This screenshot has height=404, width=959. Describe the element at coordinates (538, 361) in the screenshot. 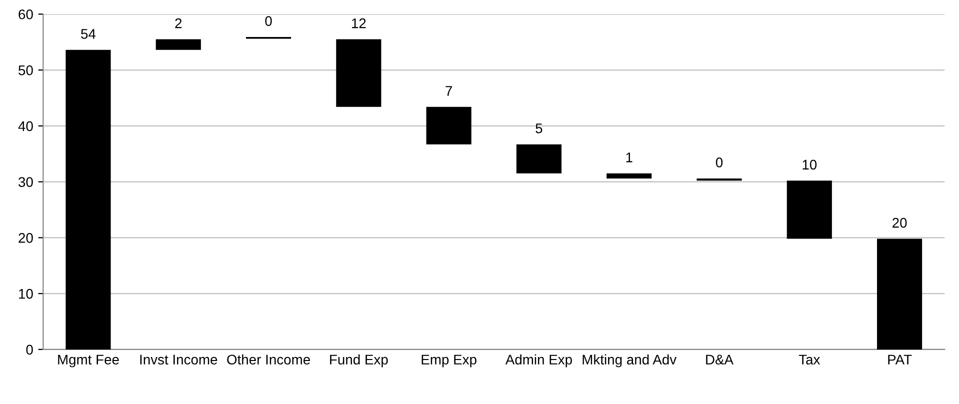

I see `x-tick-label: Admin Exp` at that location.